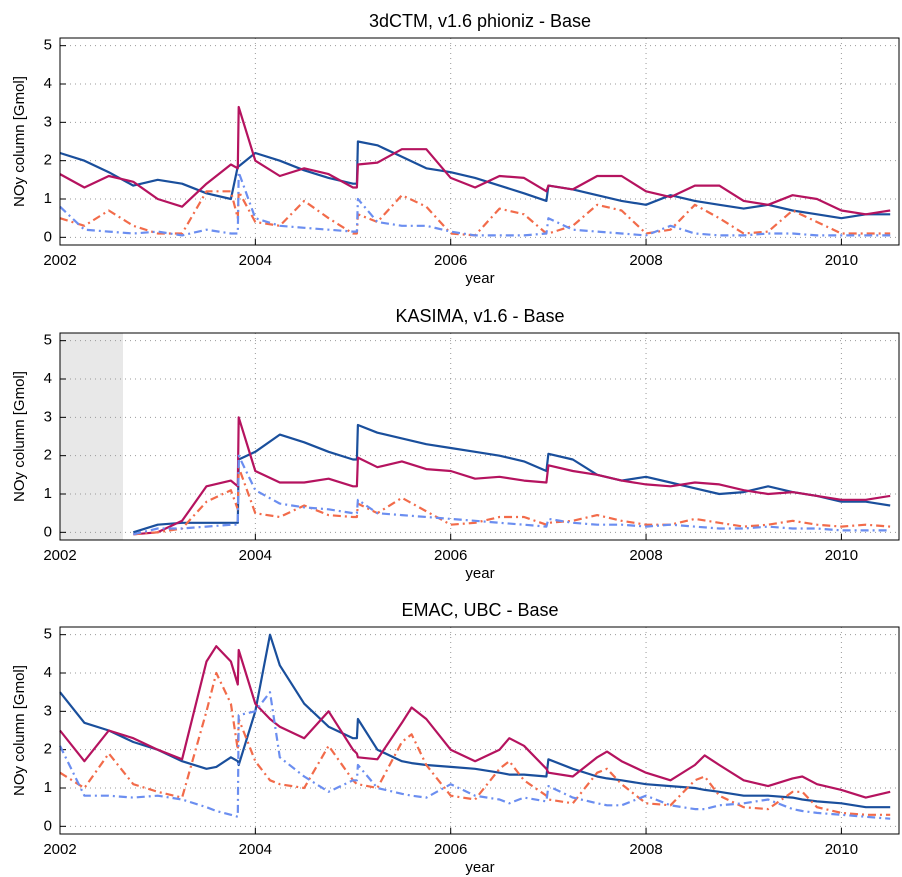  What do you see at coordinates (479, 610) in the screenshot?
I see `chart-title: EMAC, UBC - Base` at bounding box center [479, 610].